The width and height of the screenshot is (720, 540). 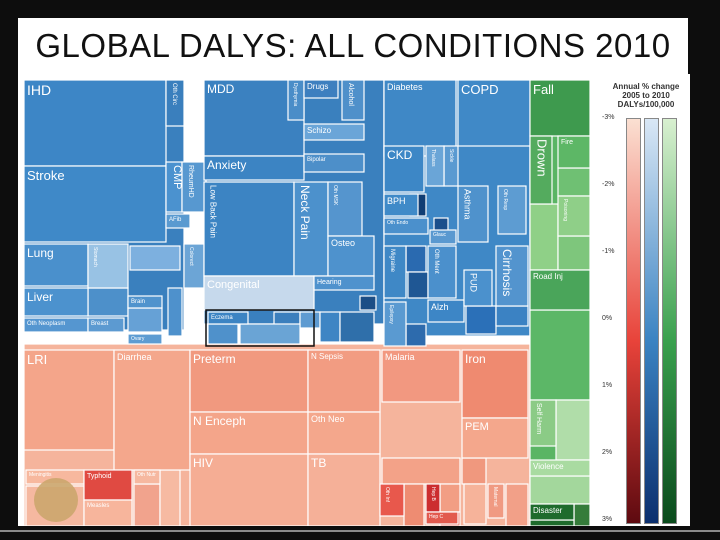 I want to click on treemap-cell-oth-ment, so click(x=442, y=272).